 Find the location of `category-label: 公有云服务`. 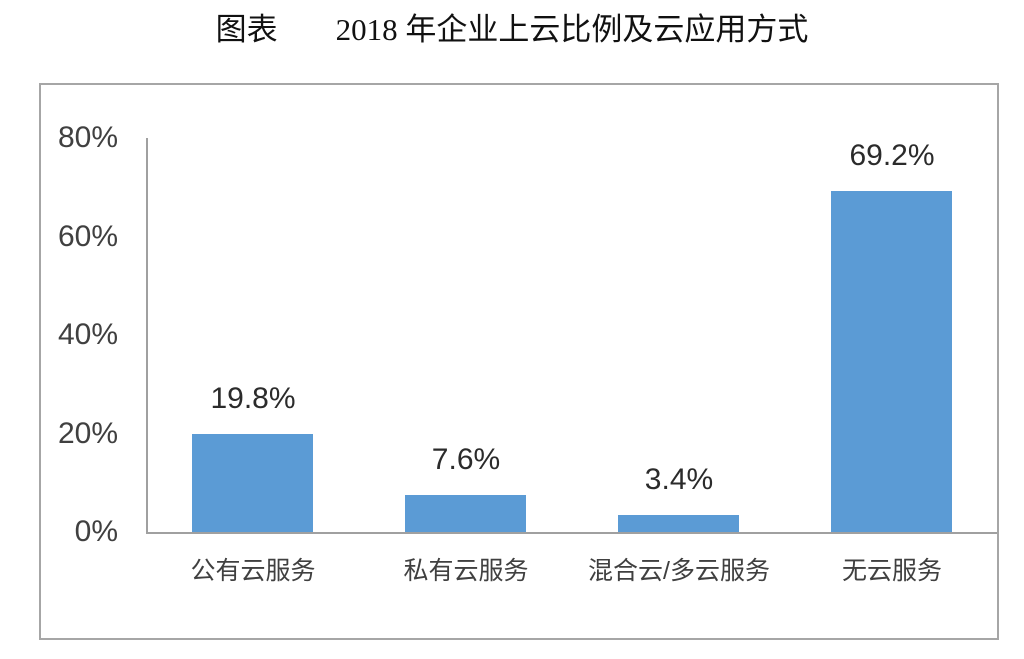

category-label: 公有云服务 is located at coordinates (253, 571).